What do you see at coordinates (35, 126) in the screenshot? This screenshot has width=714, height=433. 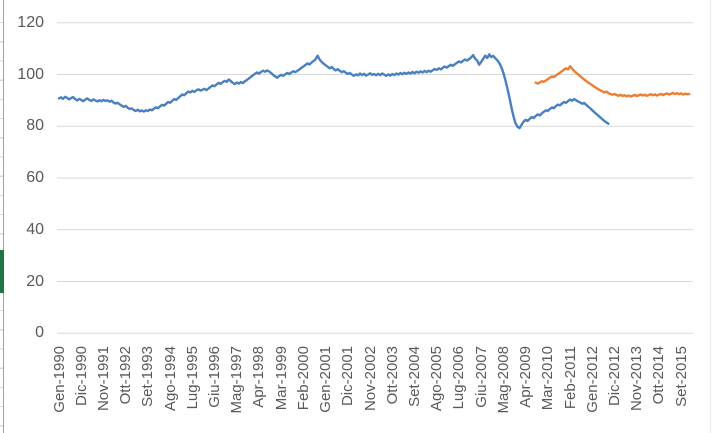 I see `y-axis-tick-label: 80` at bounding box center [35, 126].